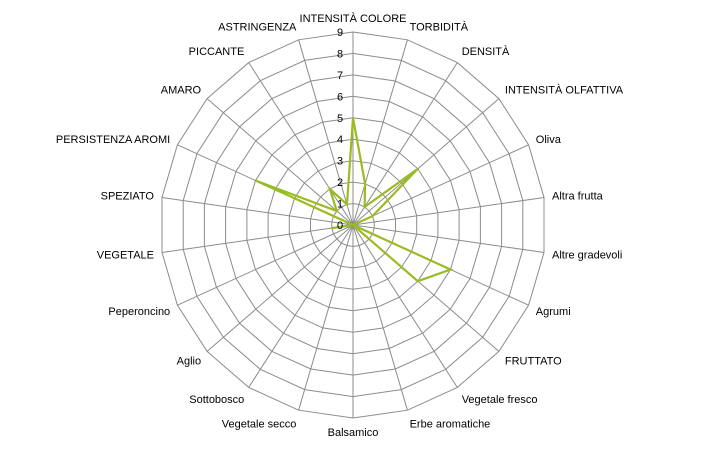 The width and height of the screenshot is (714, 453). I want to click on category-label-2: DENSITÀ, so click(486, 51).